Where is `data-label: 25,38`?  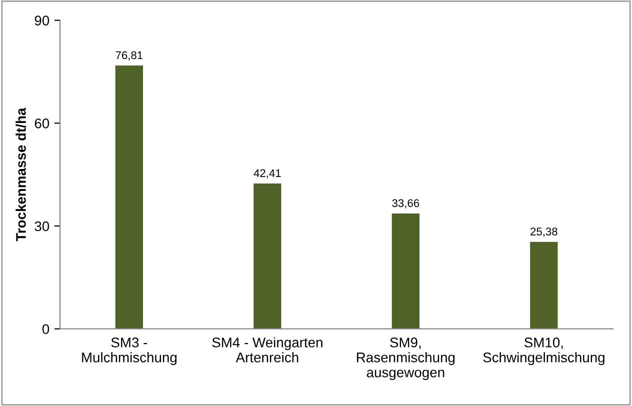 data-label: 25,38 is located at coordinates (544, 232).